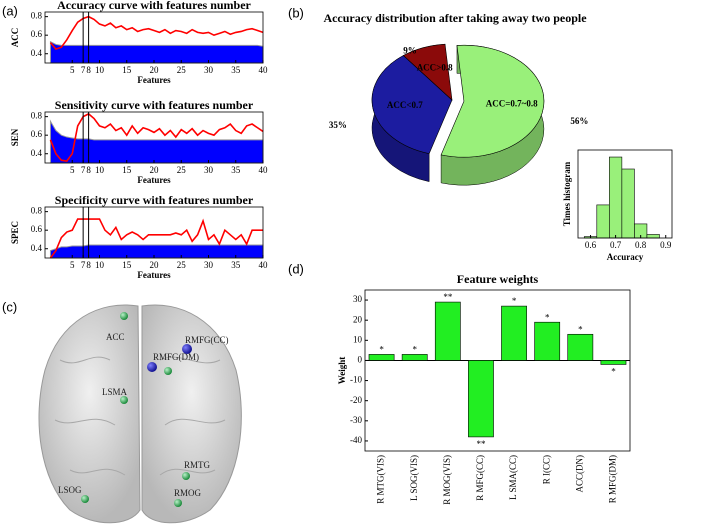 The image size is (709, 528). I want to click on area, so click(156, 251).